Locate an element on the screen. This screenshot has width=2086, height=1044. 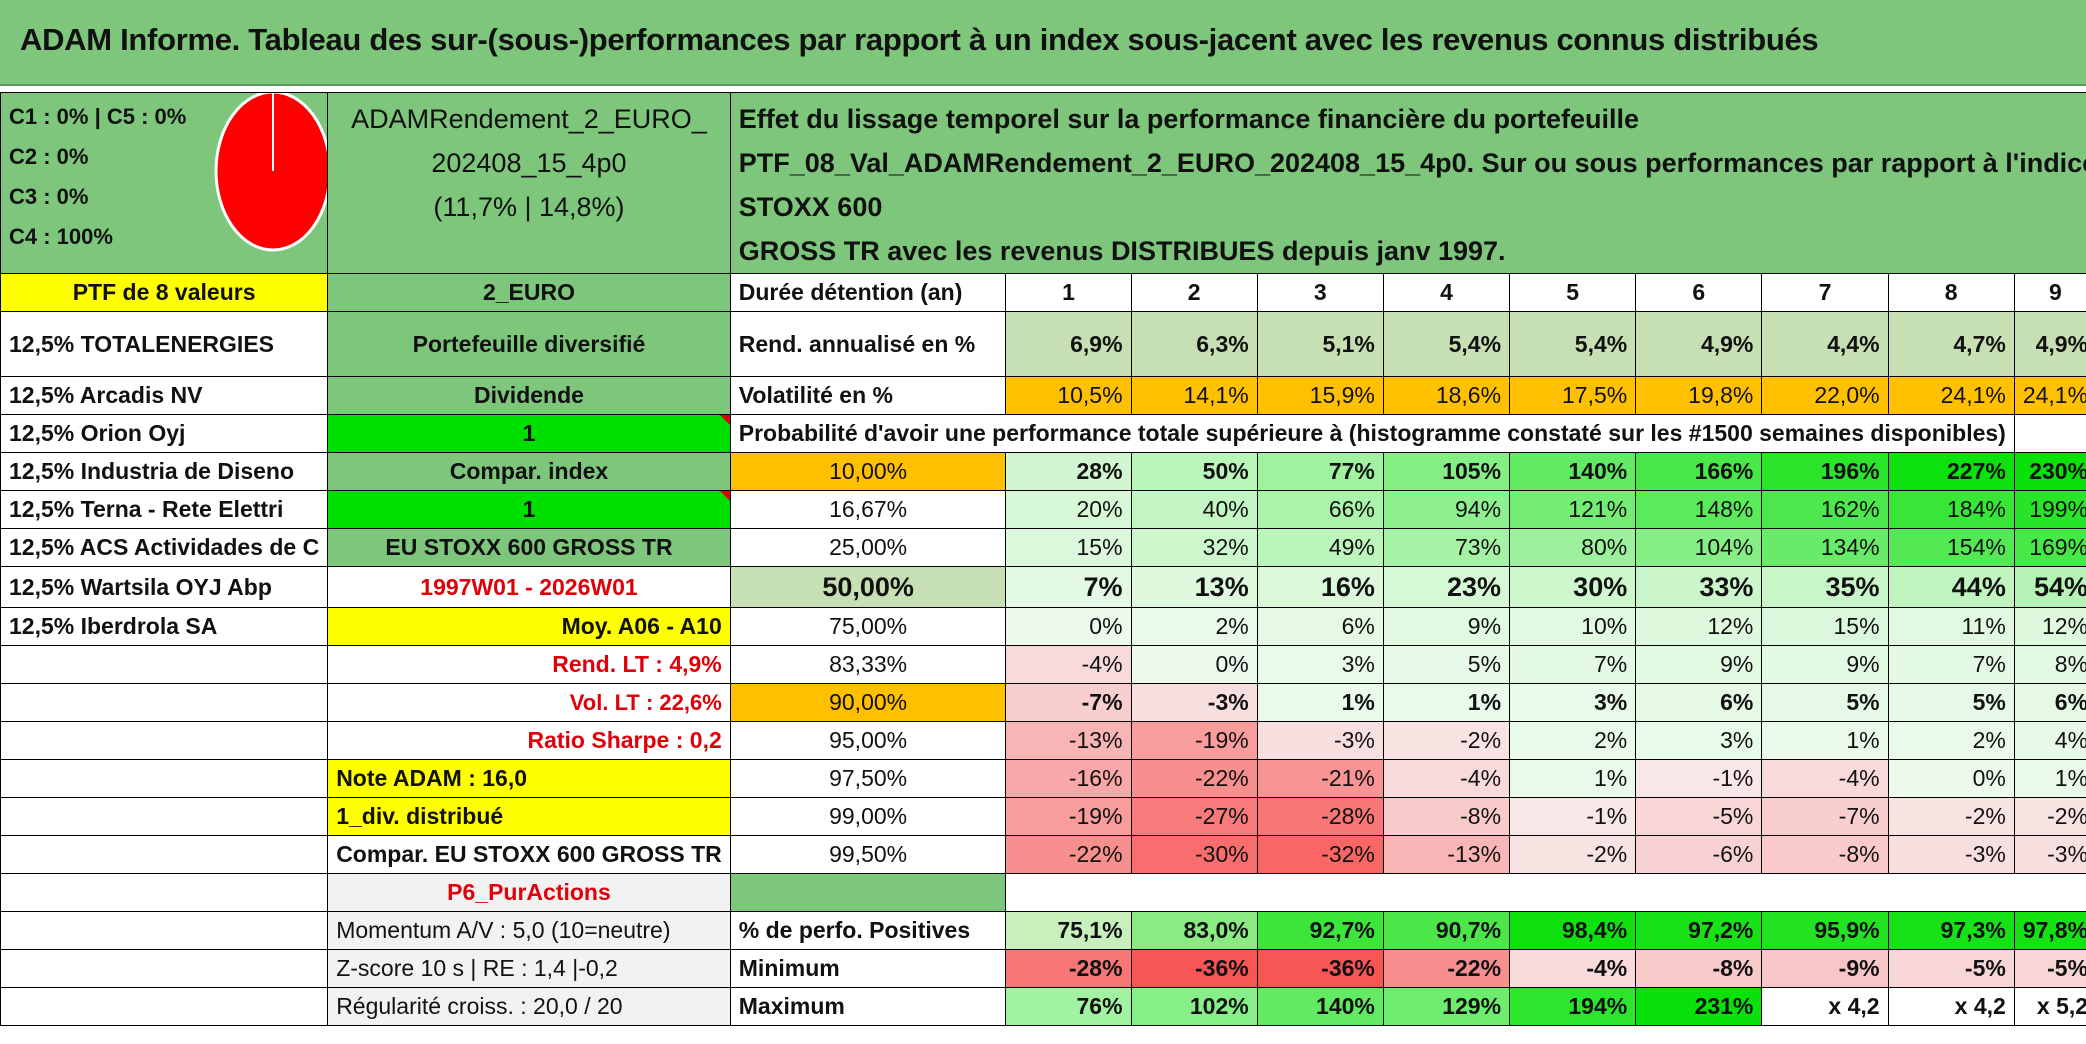
quantile-value: -1% is located at coordinates (1573, 816).